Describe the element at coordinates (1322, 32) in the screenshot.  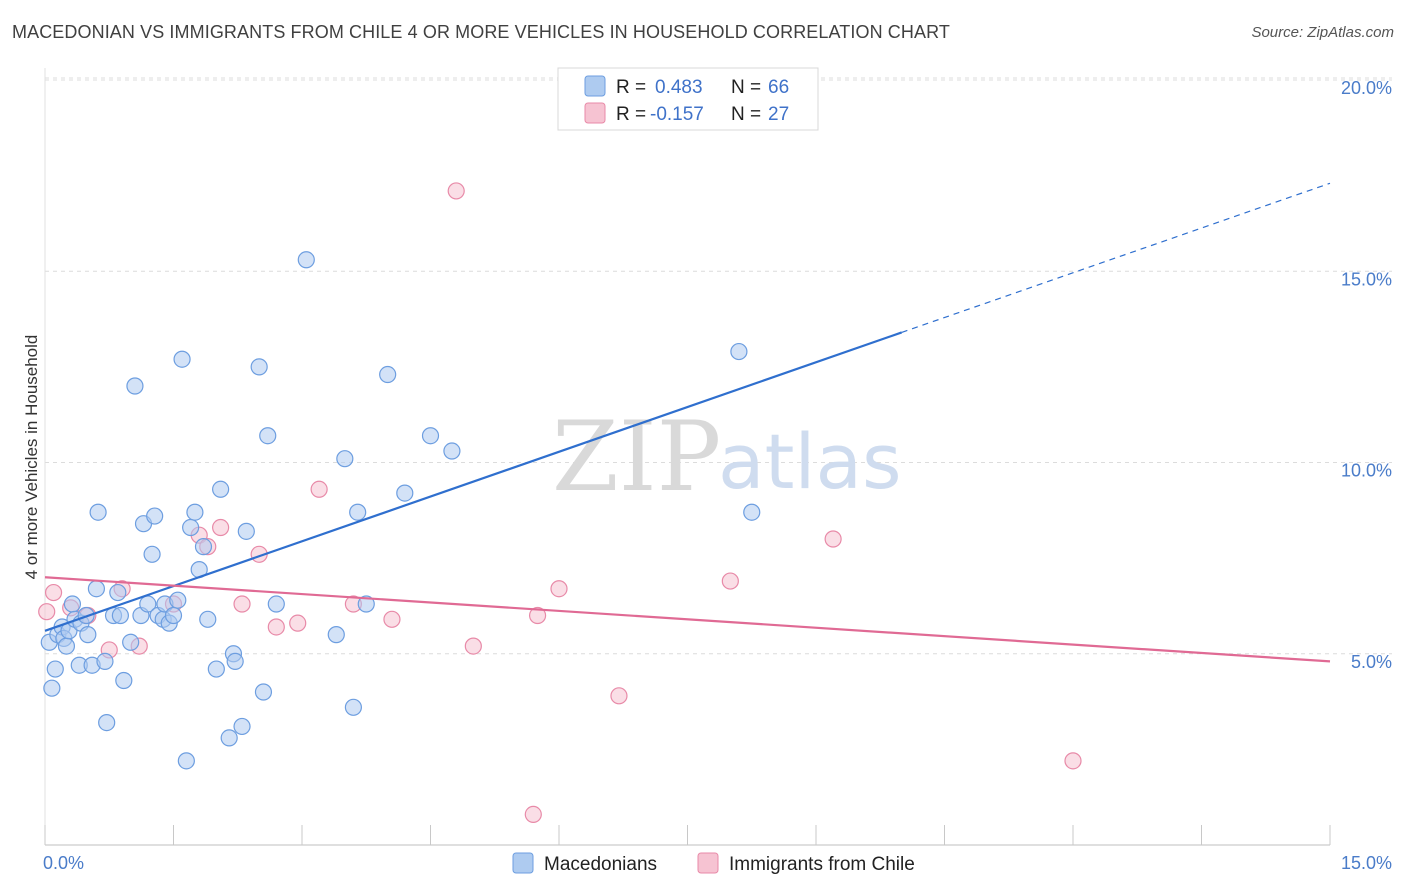
I see `source-label: Source: ZipAtlas.com` at that location.